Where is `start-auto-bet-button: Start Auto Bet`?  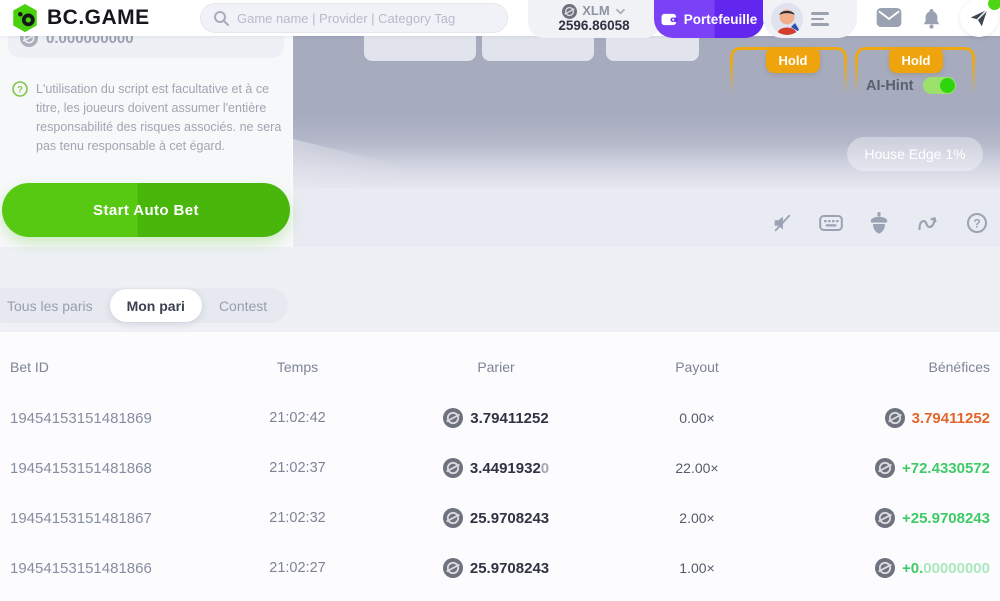
start-auto-bet-button: Start Auto Bet is located at coordinates (146, 210).